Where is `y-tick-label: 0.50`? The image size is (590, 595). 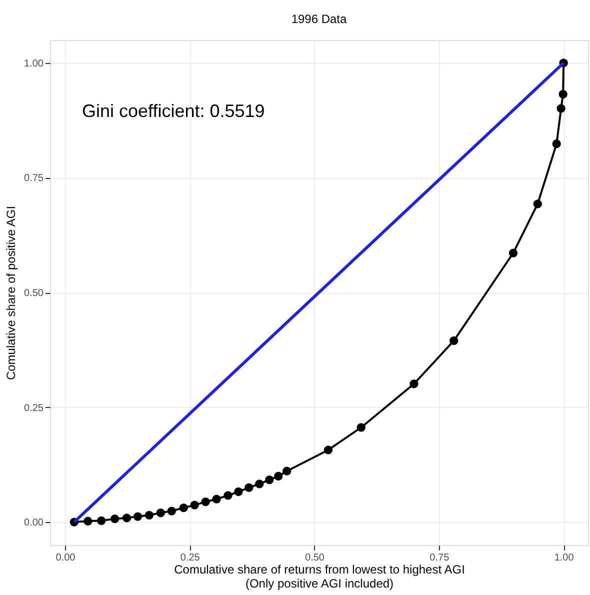 y-tick-label: 0.50 is located at coordinates (34, 293).